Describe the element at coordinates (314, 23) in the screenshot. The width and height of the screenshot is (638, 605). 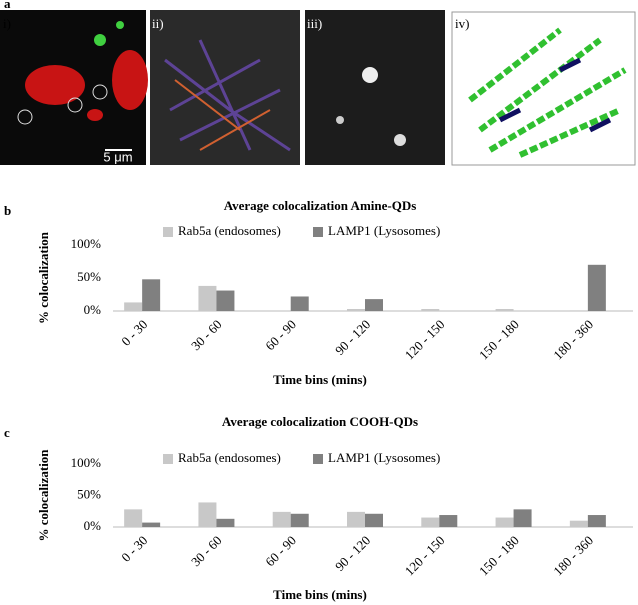
I see `image-label: iii)` at that location.